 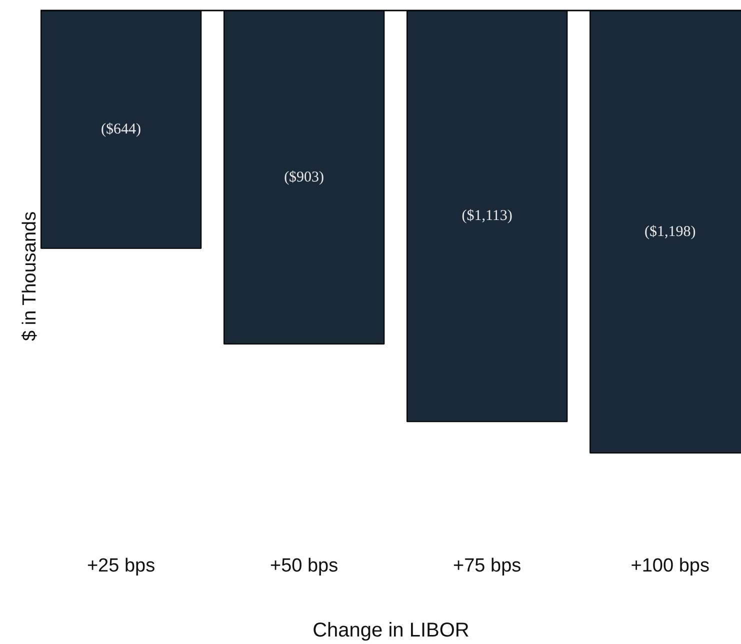 I want to click on x-tick-label: +25 bps, so click(x=121, y=566).